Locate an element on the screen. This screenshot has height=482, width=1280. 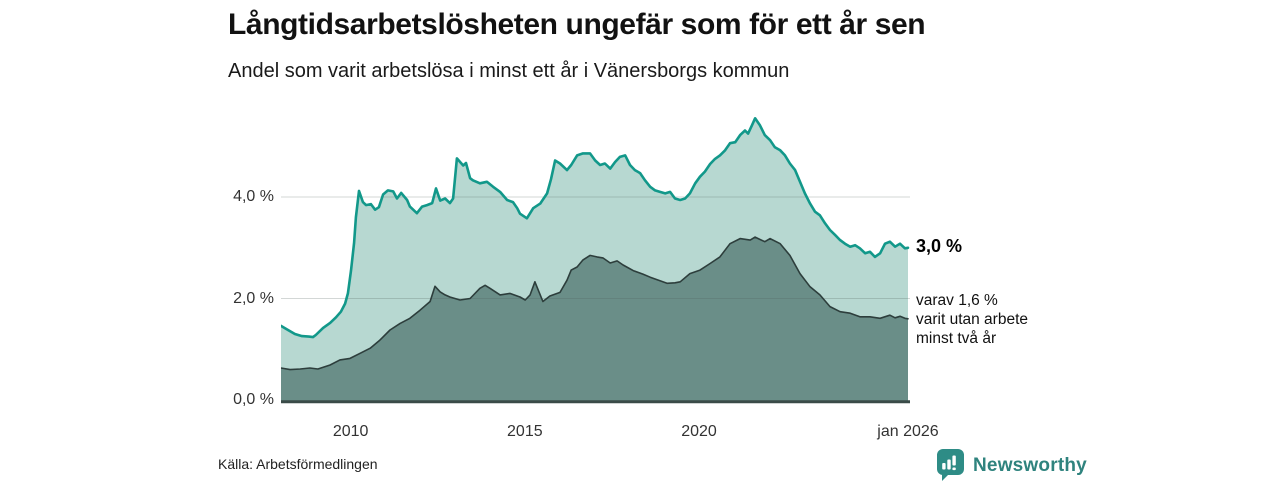
y-tick-label-0: 0,0 % is located at coordinates (253, 399).